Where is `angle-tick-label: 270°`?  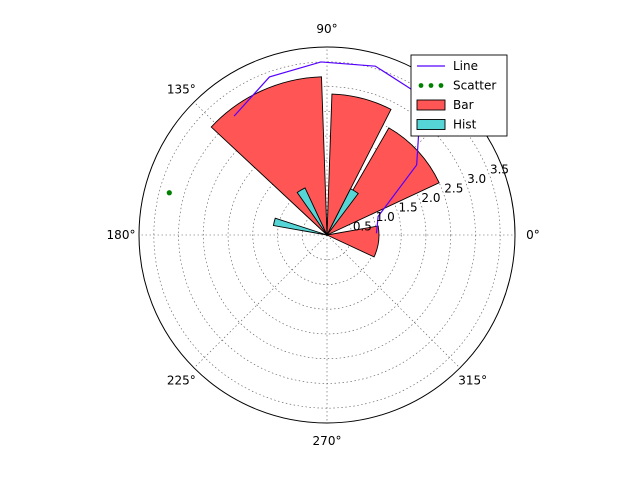
angle-tick-label: 270° is located at coordinates (327, 441).